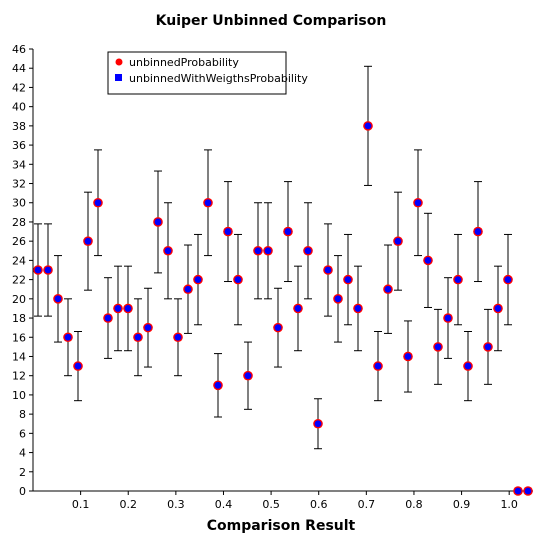 The width and height of the screenshot is (542, 550). Describe the element at coordinates (19, 222) in the screenshot. I see `y-tick-label: 28` at that location.